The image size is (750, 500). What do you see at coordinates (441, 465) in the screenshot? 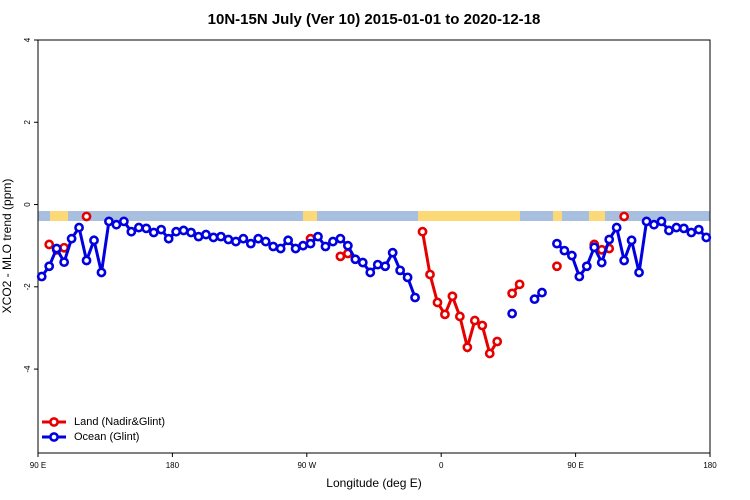
I see `x-tick-label: 0` at bounding box center [441, 465].